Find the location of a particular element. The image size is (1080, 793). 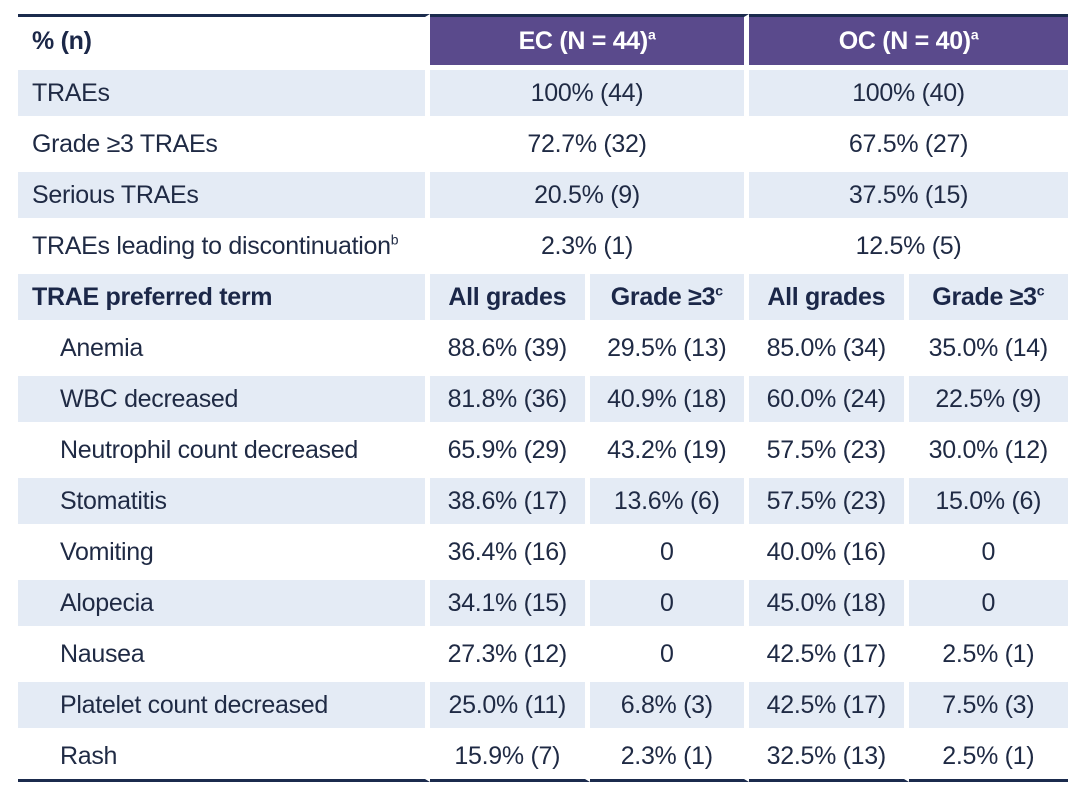

term-ec-grade3: 40.9% (18) is located at coordinates (669, 399).